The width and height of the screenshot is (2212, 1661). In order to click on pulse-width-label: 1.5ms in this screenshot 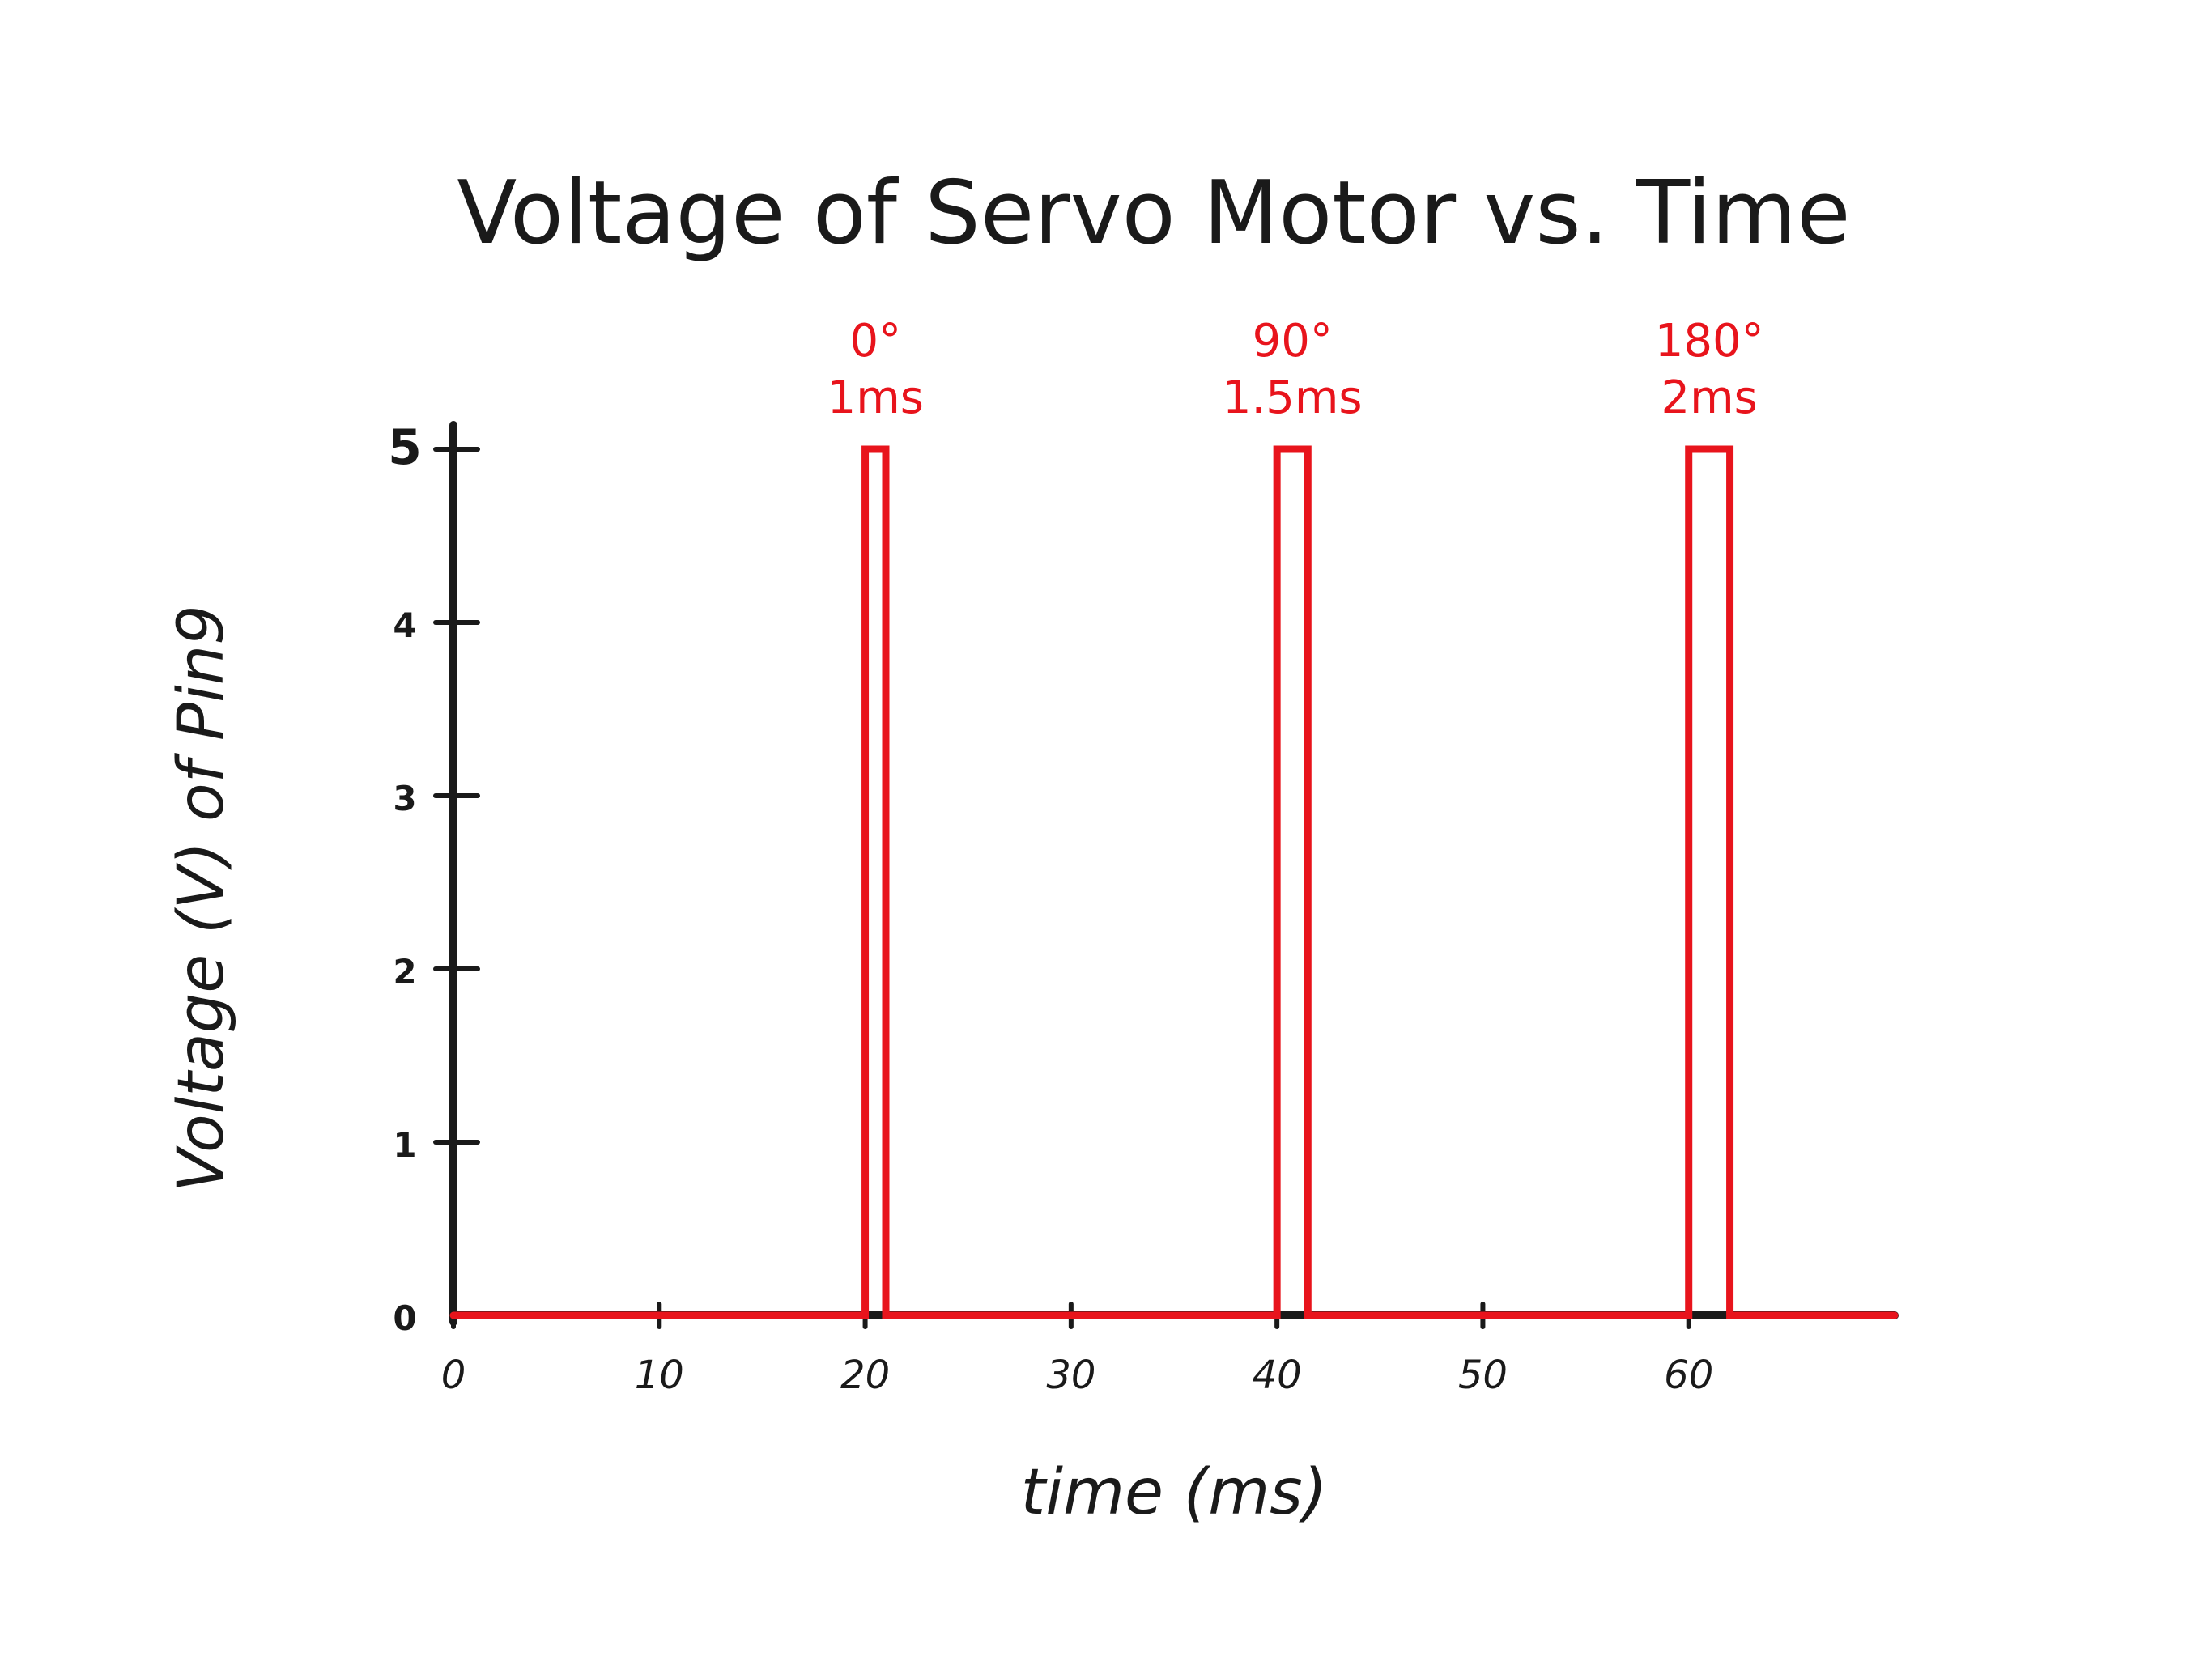, I will do `click(1293, 398)`.